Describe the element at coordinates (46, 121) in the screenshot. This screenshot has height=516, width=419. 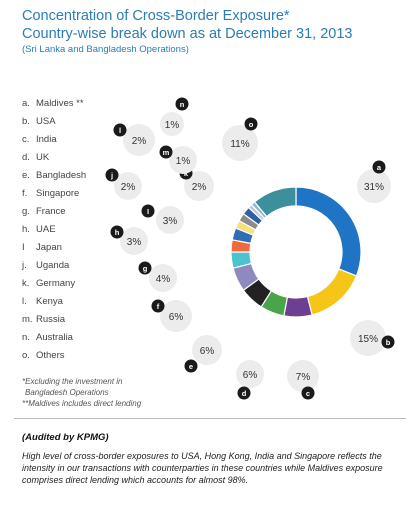
I see `legend-label: USA` at that location.